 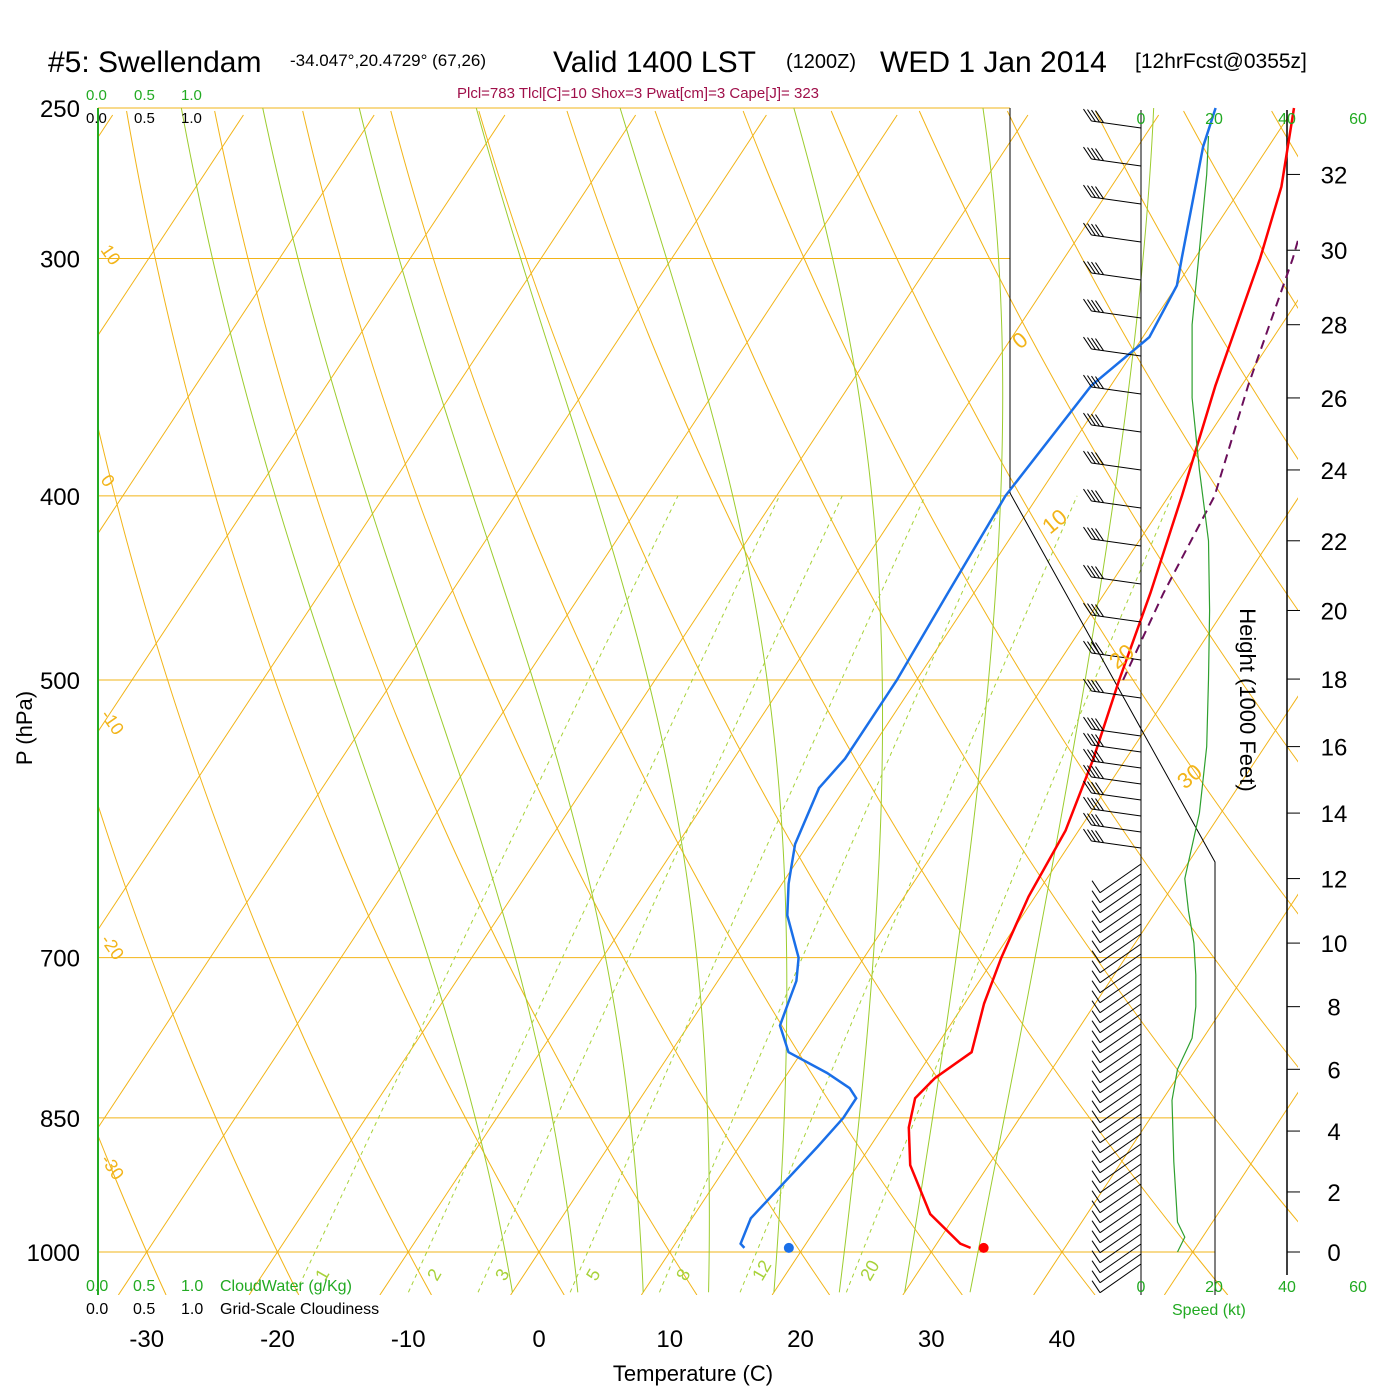 I want to click on mixing-ratio-label: 2, so click(x=434, y=1274).